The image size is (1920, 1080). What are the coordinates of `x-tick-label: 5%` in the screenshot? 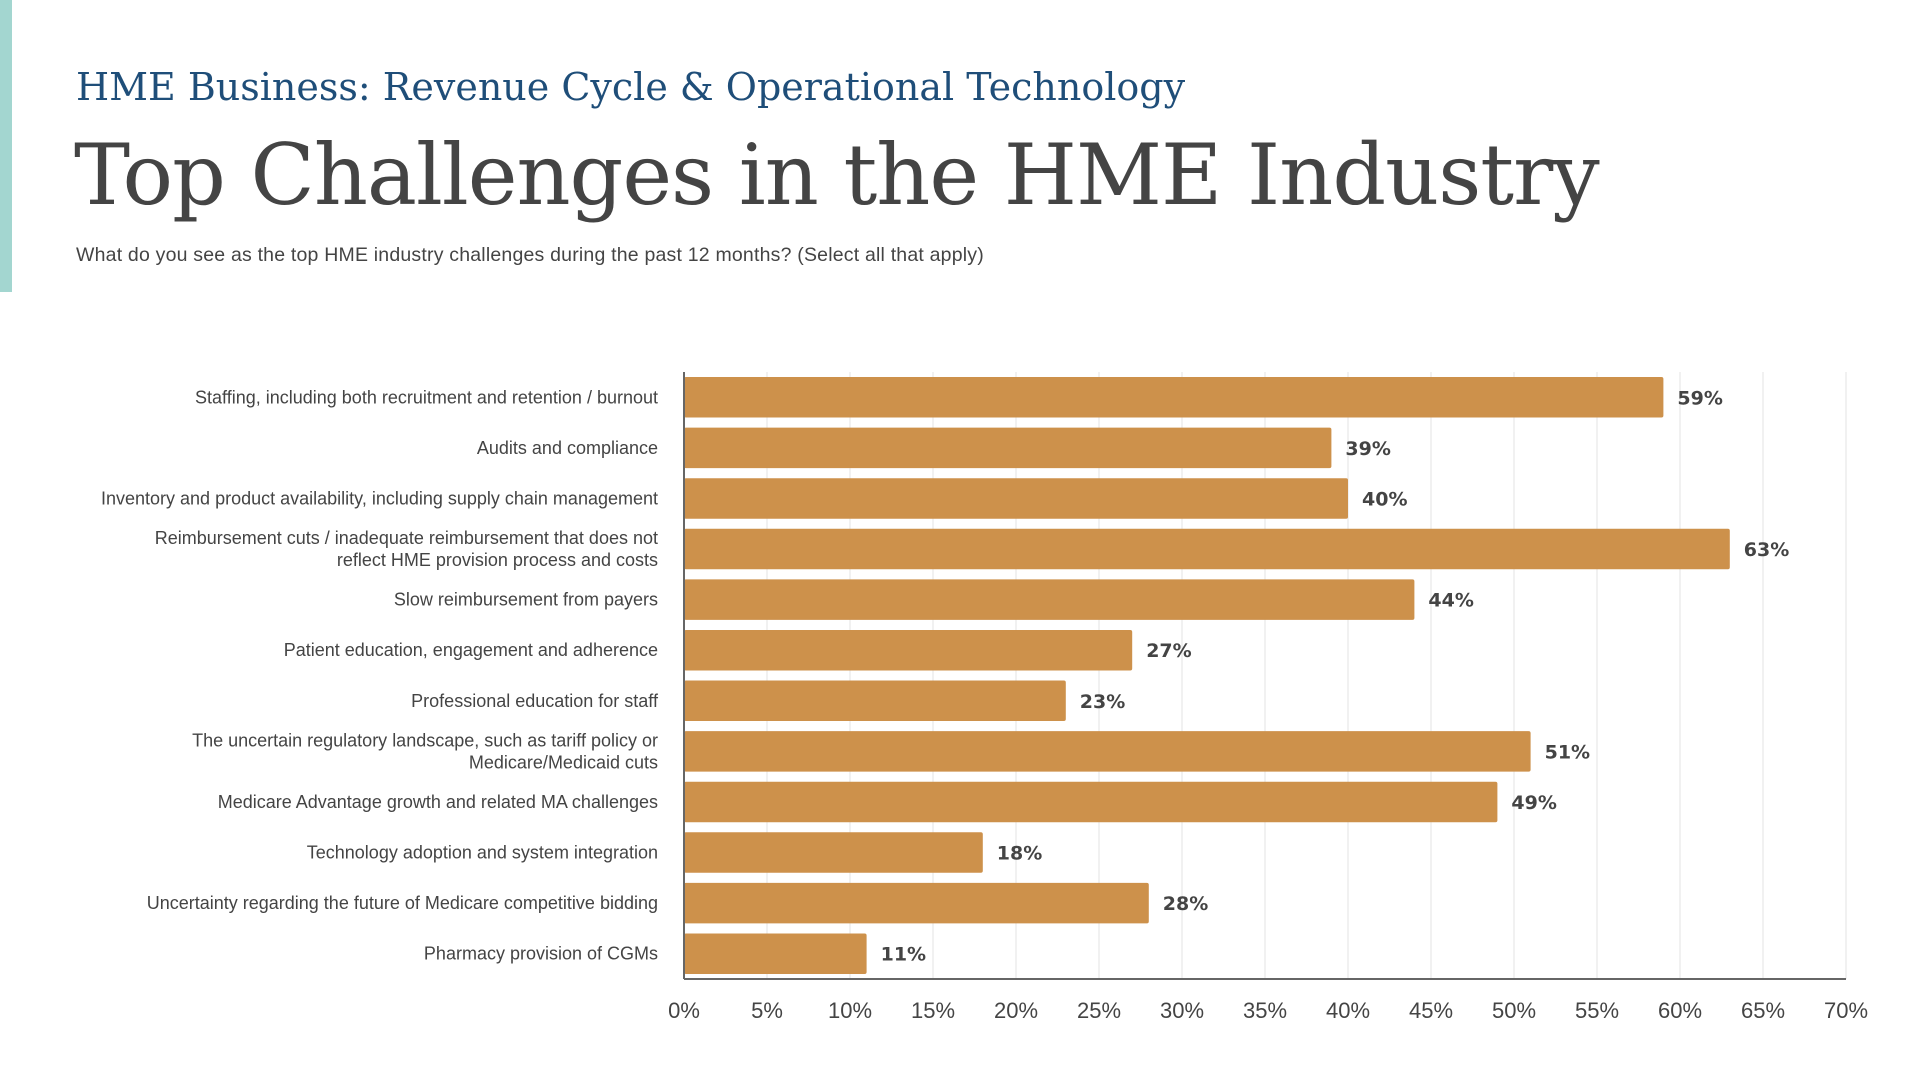 It's located at (767, 1010).